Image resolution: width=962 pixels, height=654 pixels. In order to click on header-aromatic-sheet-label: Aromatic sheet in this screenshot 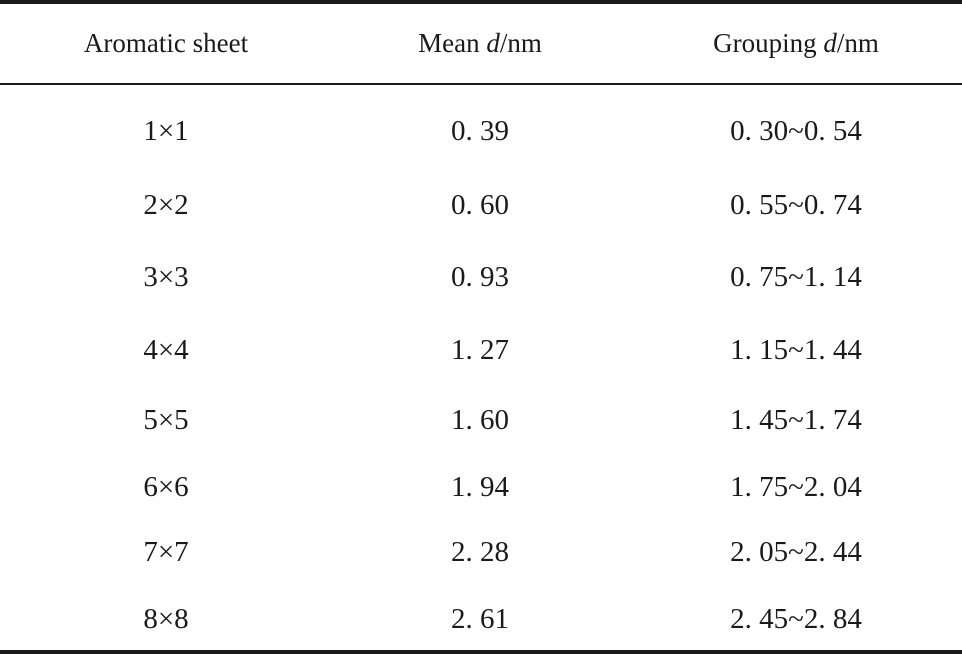, I will do `click(166, 42)`.